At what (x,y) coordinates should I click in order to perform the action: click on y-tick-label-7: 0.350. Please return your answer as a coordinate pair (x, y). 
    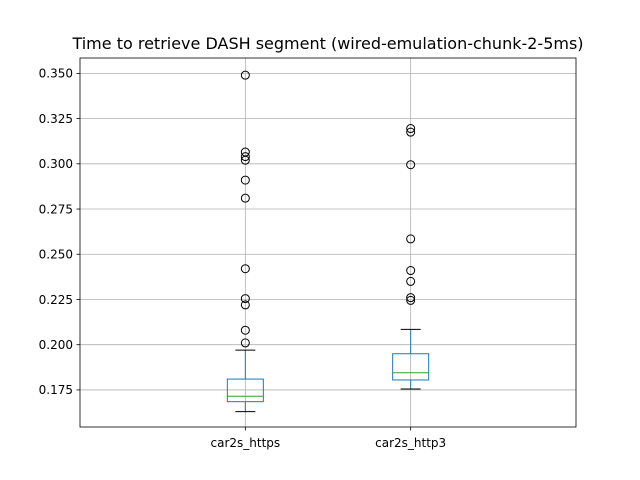
    Looking at the image, I should click on (56, 74).